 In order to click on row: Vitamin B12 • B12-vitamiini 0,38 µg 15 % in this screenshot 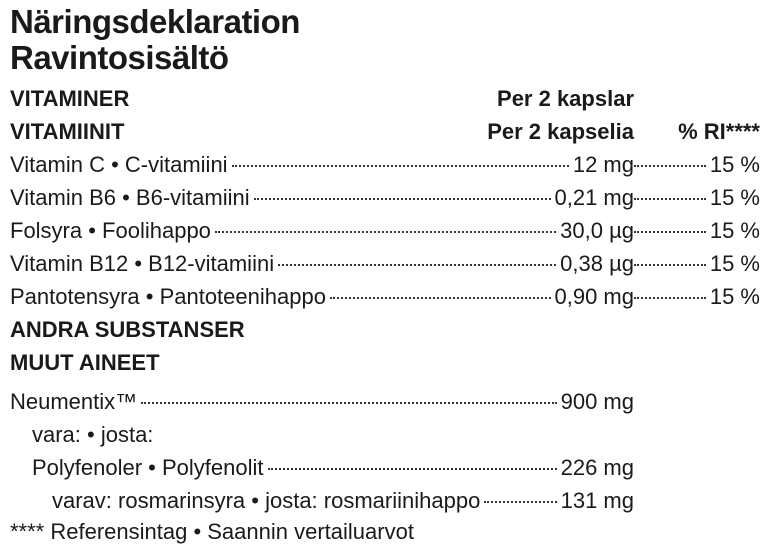, I will do `click(385, 263)`.